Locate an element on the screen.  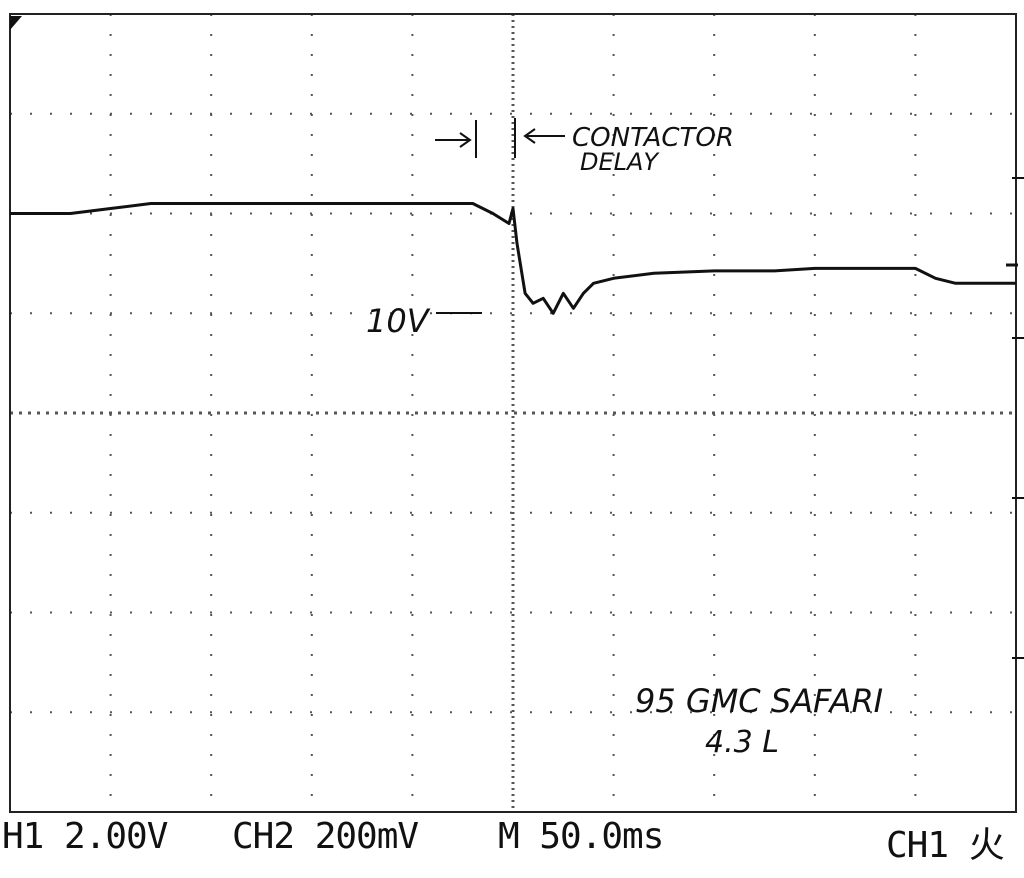
contactor-delay-annotation is located at coordinates (500, 138).